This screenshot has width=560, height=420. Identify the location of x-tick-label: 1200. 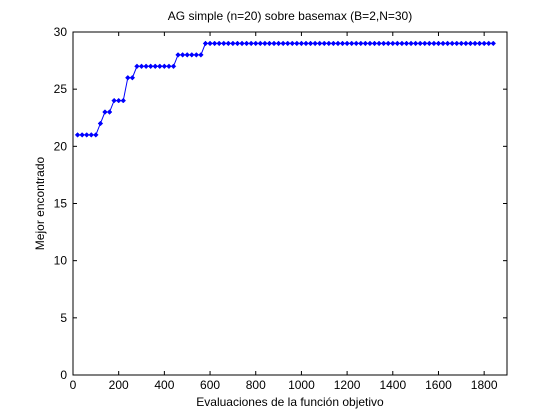
(347, 385).